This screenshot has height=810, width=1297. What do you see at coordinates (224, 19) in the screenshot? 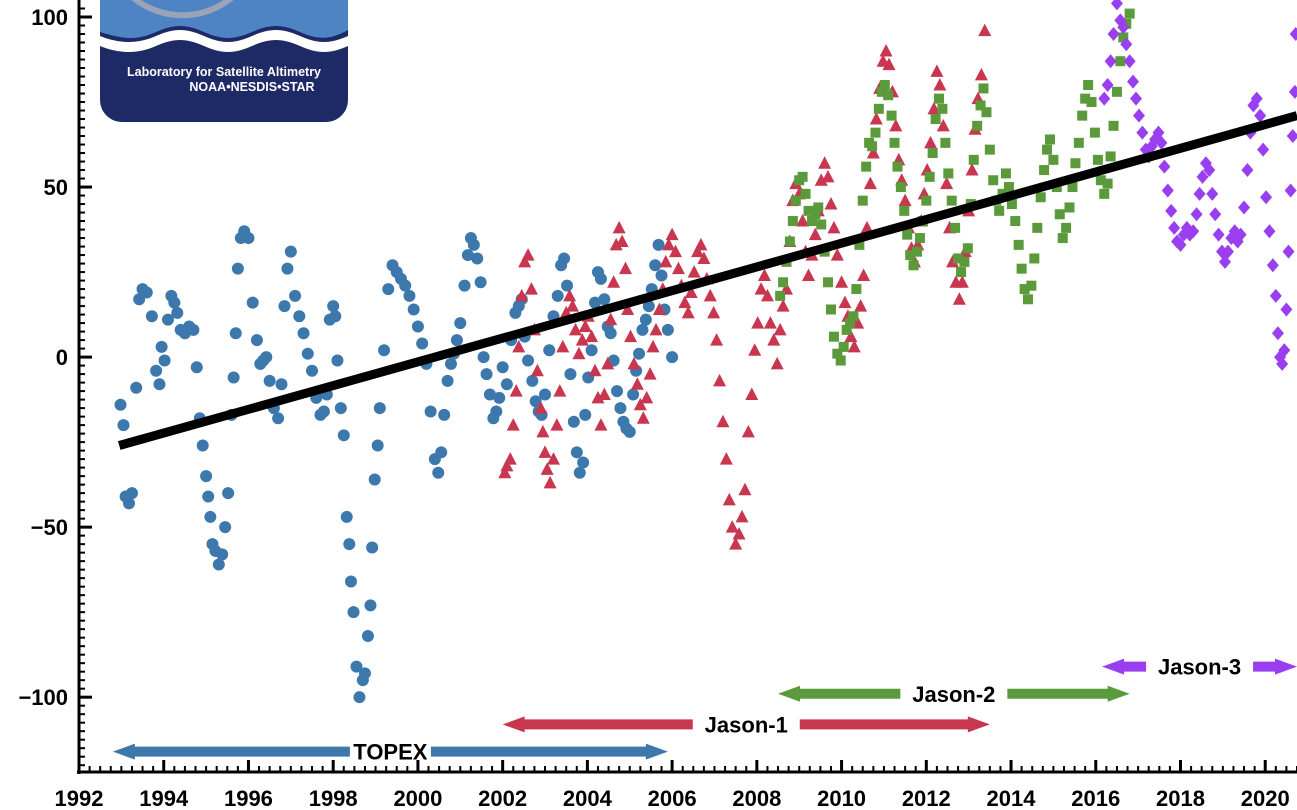
I see `logo-wave` at bounding box center [224, 19].